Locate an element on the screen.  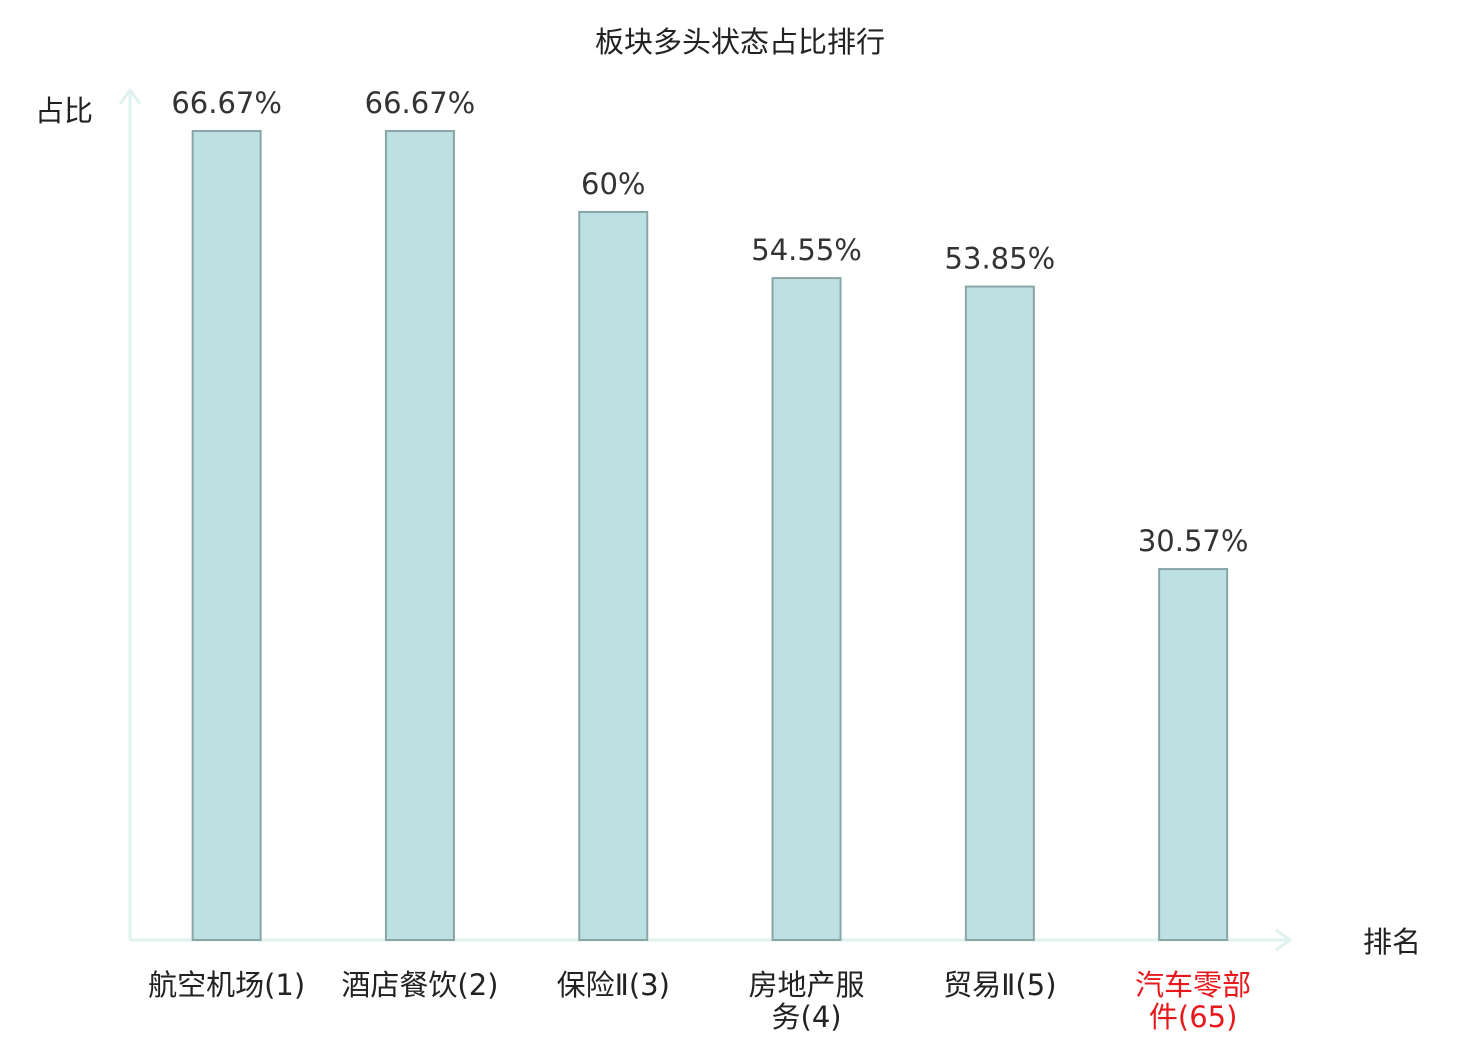
y-axis-arrow is located at coordinates (130, 96).